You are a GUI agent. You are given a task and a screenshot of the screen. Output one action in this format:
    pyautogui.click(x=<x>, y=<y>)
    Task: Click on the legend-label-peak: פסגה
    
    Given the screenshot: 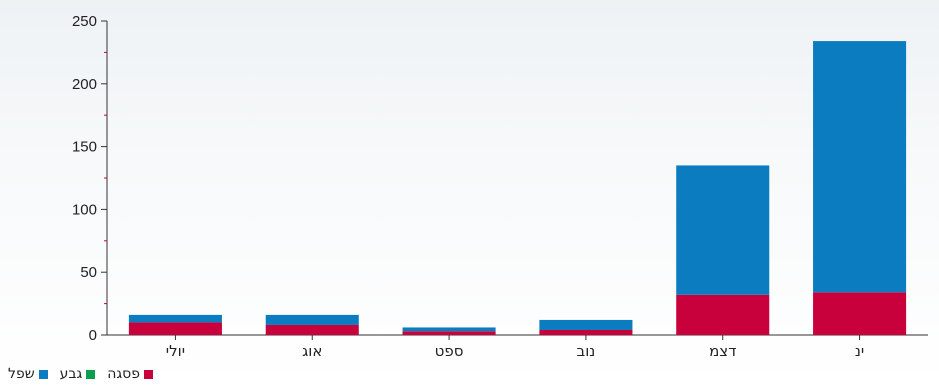 What is the action you would take?
    pyautogui.click(x=124, y=374)
    